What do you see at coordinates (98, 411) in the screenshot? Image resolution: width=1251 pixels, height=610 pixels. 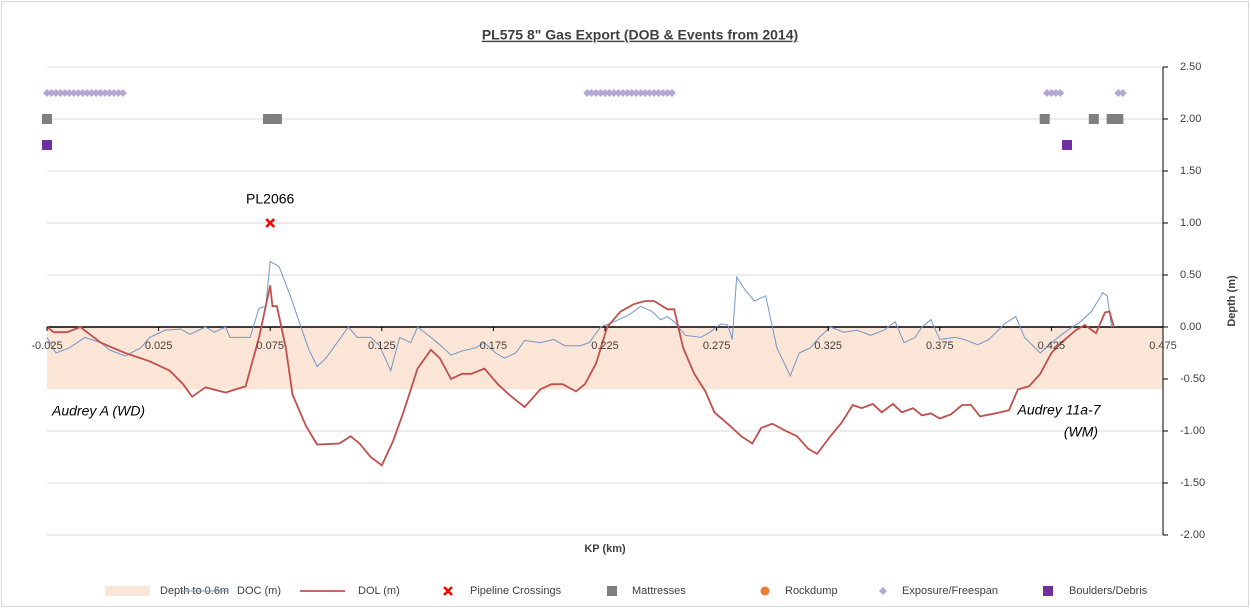 I see `annotation: Audrey A (WD)` at bounding box center [98, 411].